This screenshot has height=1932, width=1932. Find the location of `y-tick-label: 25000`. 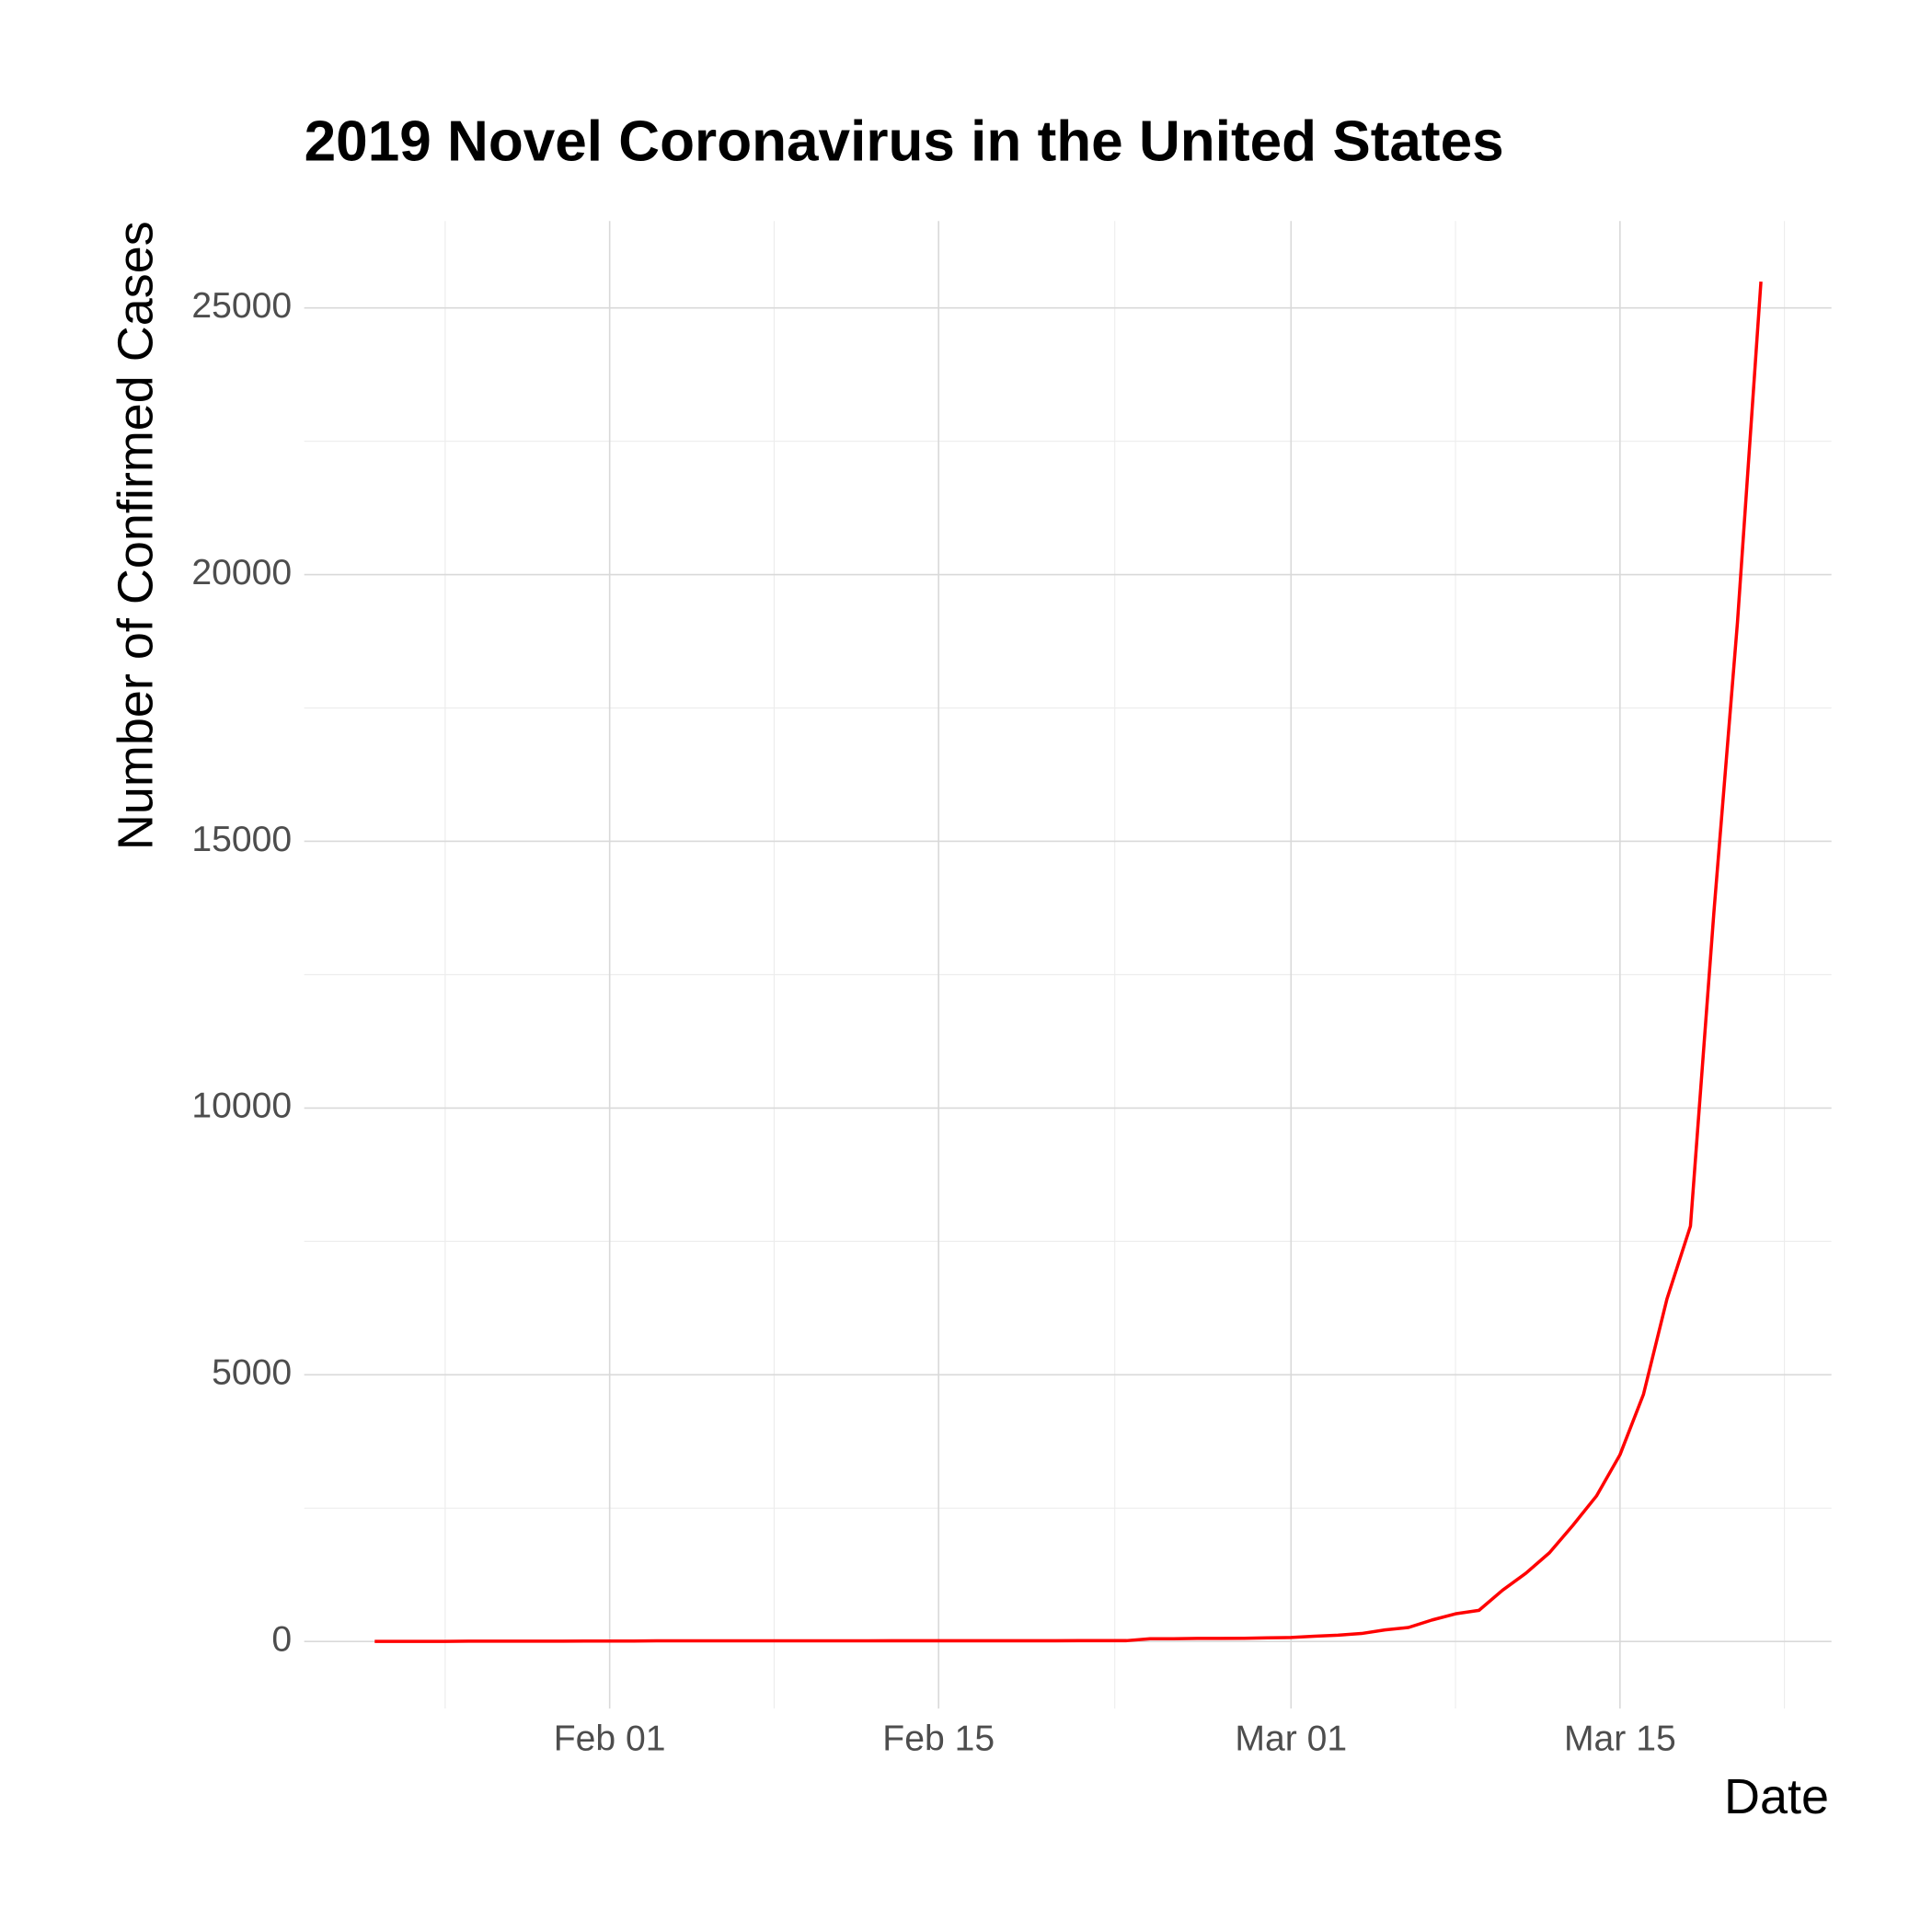

y-tick-label: 25000 is located at coordinates (241, 306).